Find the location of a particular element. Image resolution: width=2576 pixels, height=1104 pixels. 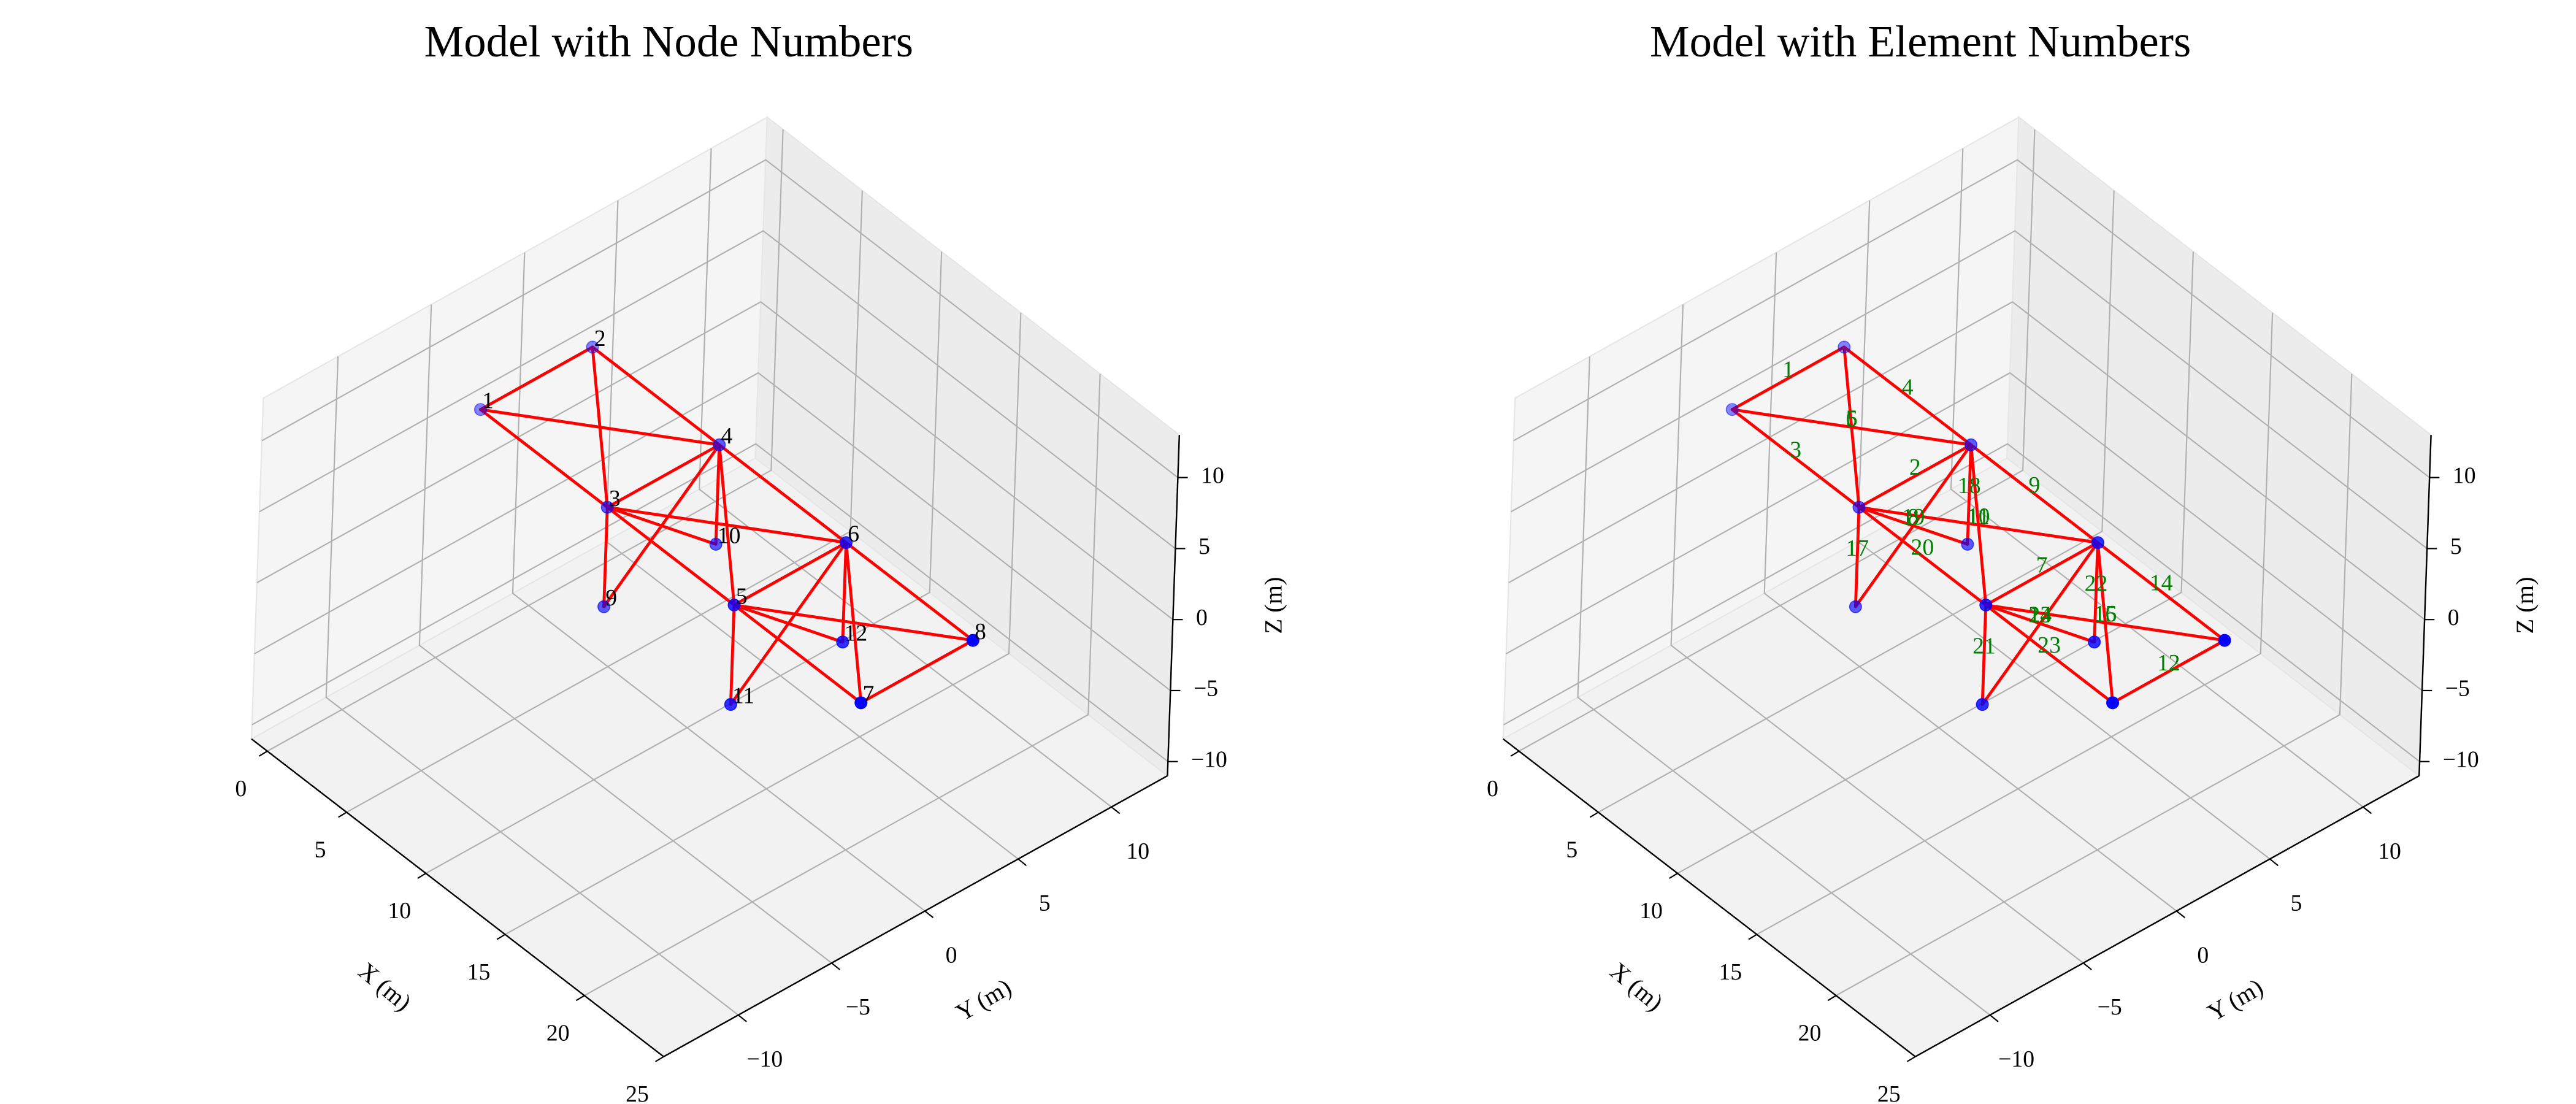

node-label: 11 is located at coordinates (743, 695).